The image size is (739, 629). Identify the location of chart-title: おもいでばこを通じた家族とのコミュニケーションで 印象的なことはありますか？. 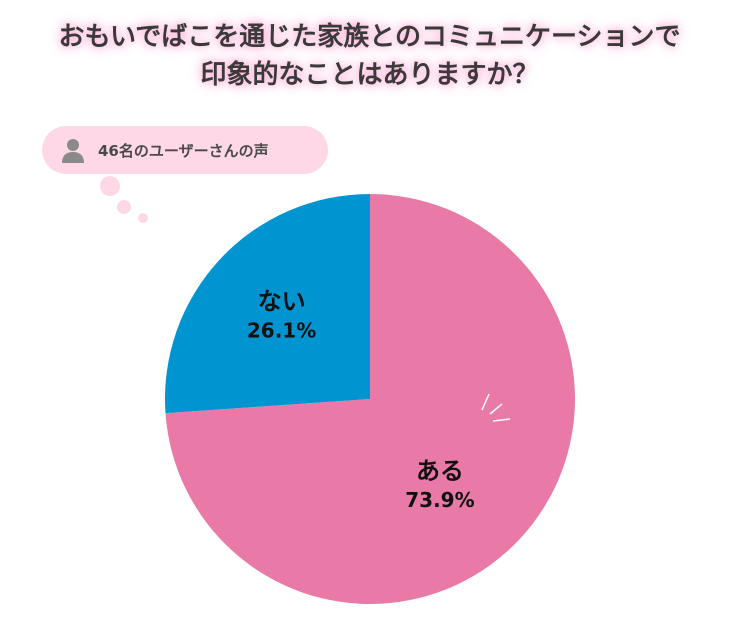
(369, 56).